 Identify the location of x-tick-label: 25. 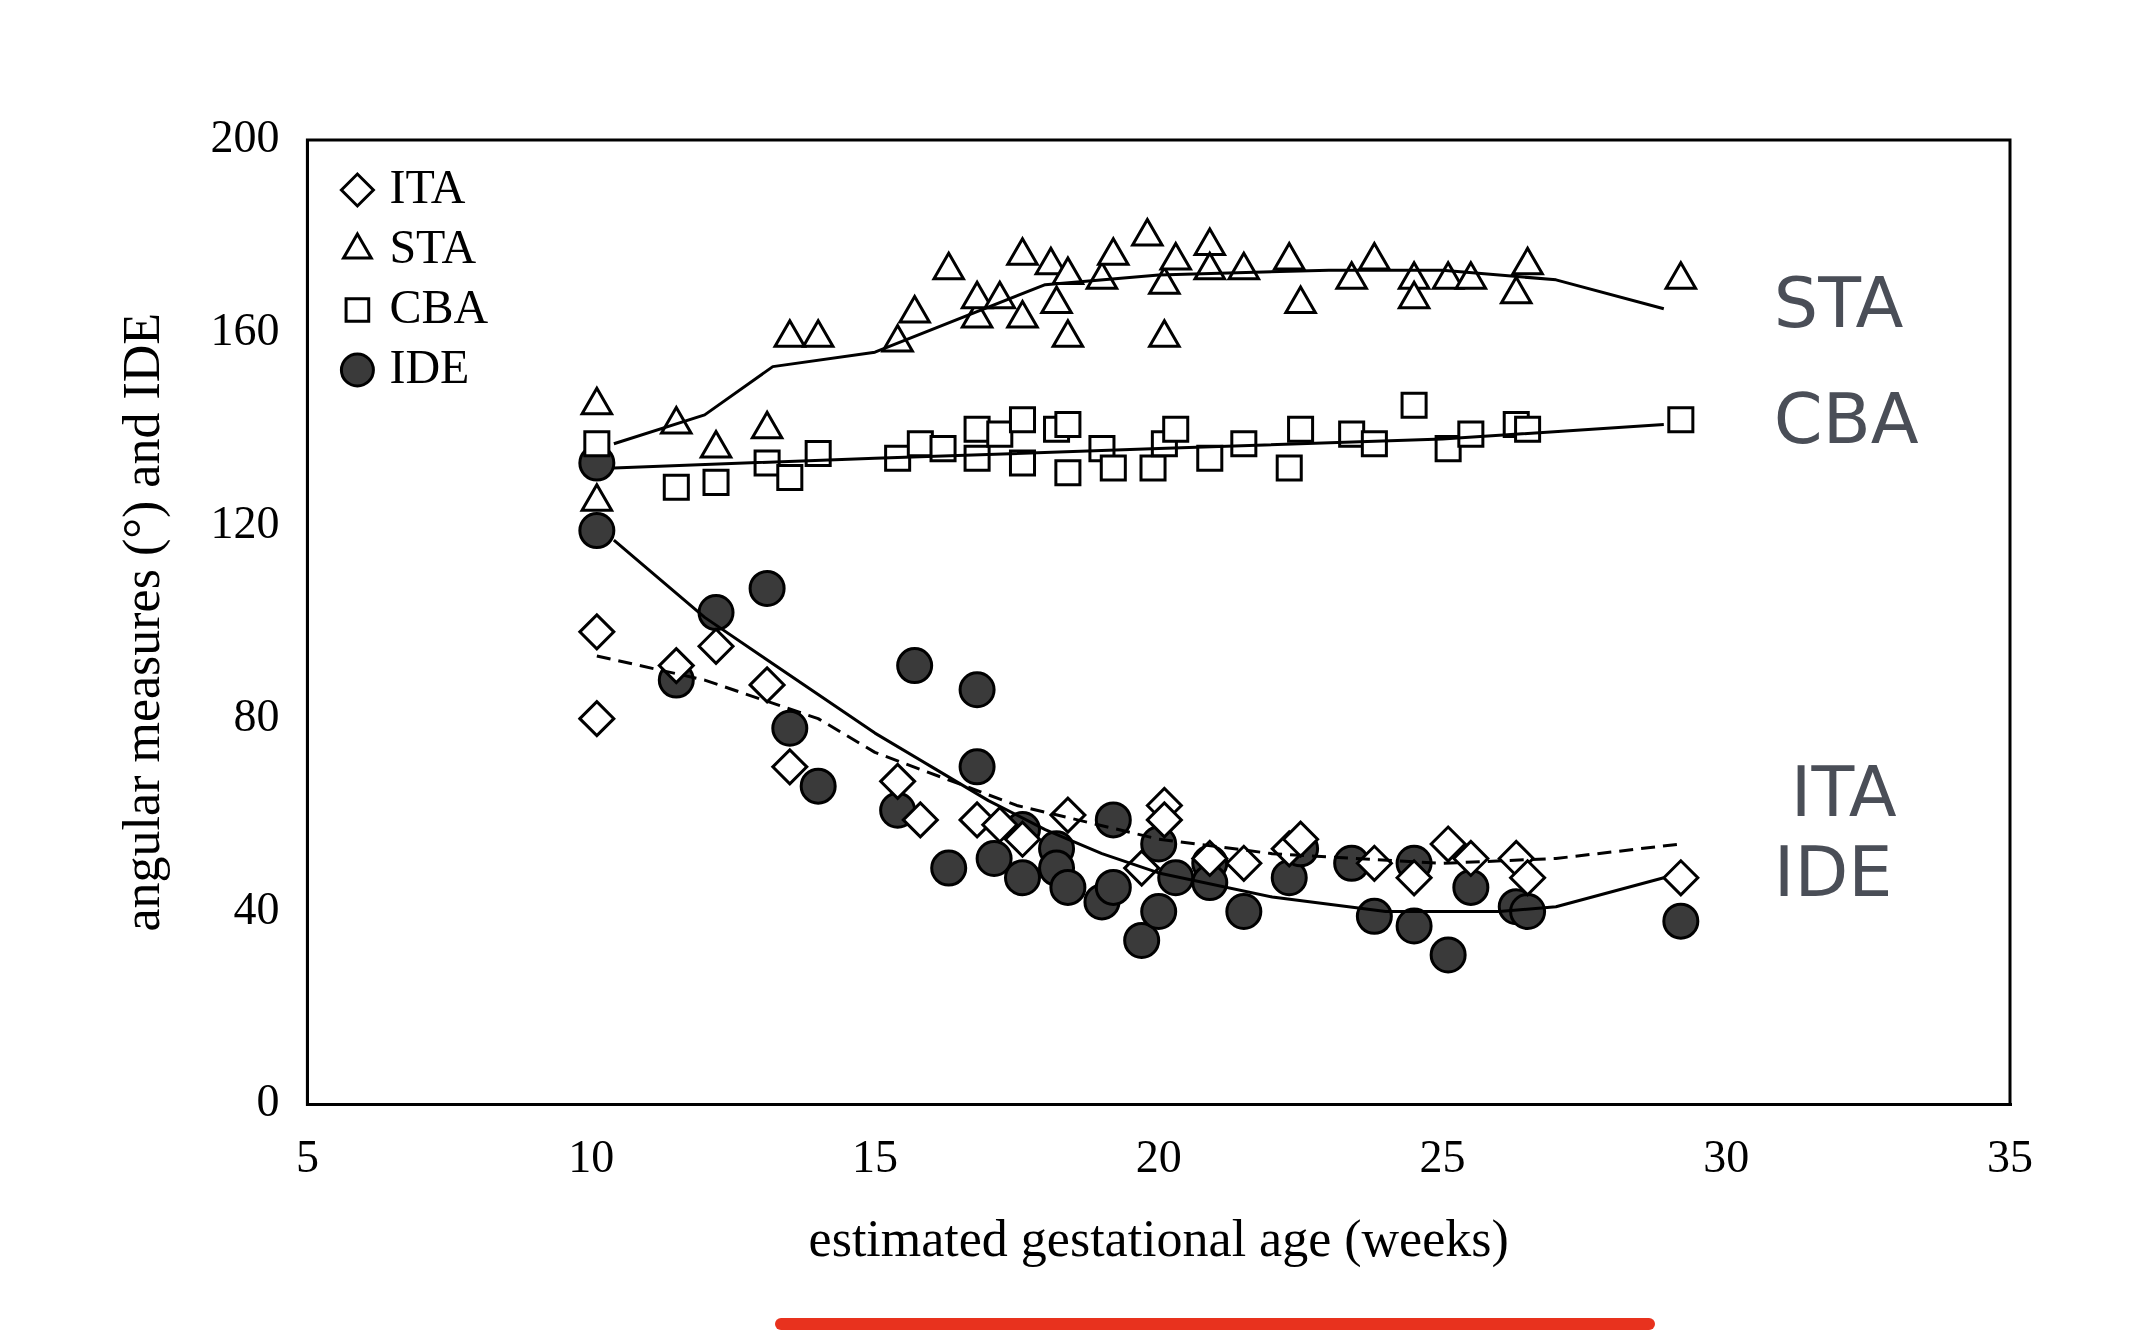
(1442, 1157).